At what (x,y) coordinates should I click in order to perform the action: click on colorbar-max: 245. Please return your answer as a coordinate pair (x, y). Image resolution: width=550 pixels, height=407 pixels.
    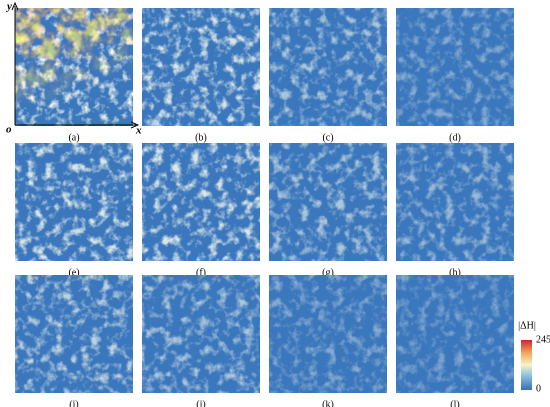
    Looking at the image, I should click on (543, 339).